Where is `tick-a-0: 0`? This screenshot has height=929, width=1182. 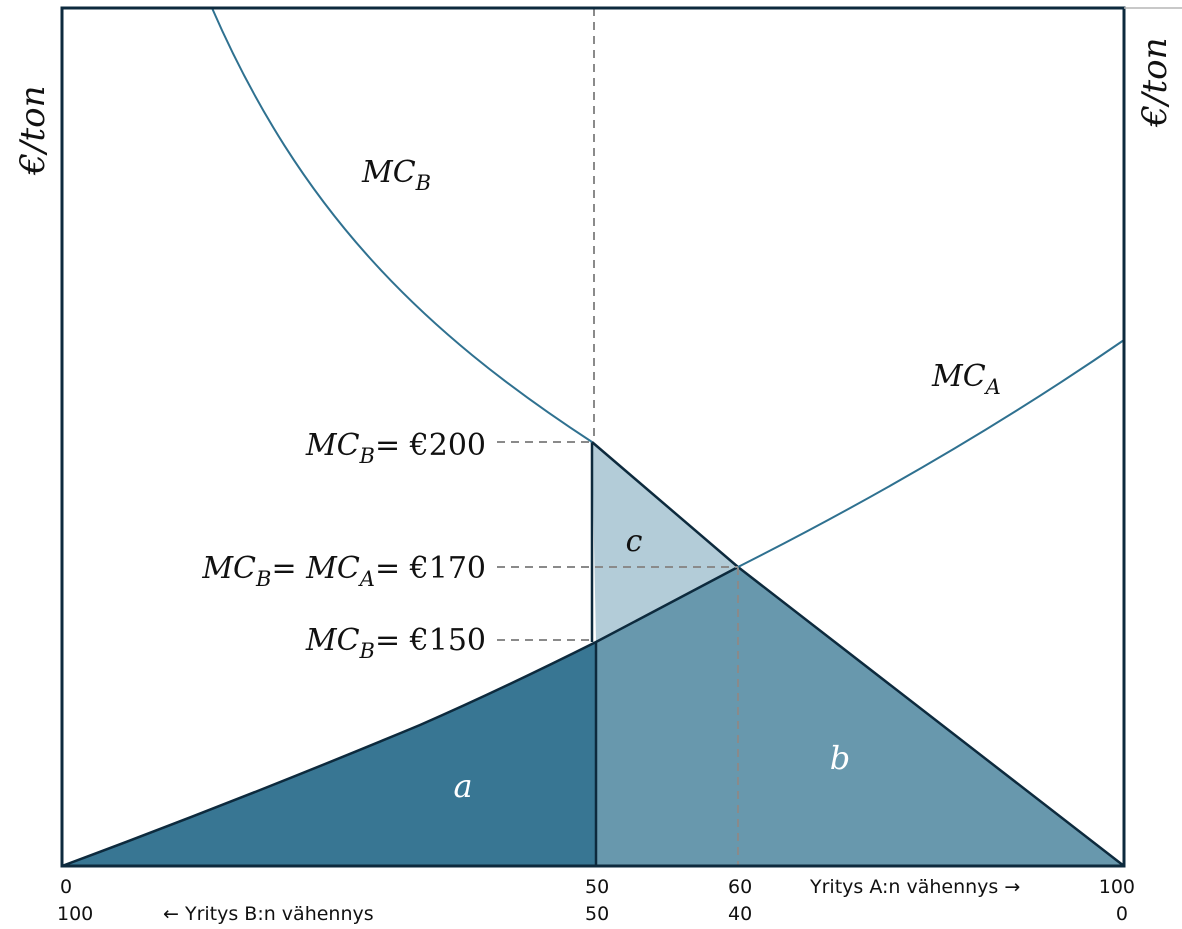
tick-a-0: 0 is located at coordinates (66, 887).